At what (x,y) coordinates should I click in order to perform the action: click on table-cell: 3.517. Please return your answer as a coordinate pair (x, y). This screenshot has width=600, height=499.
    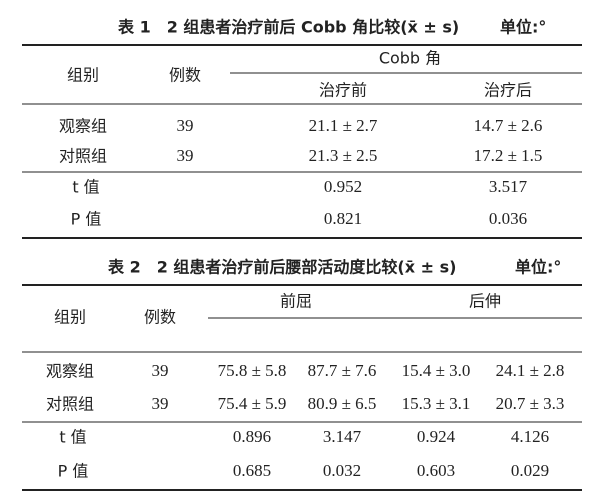
    Looking at the image, I should click on (508, 186).